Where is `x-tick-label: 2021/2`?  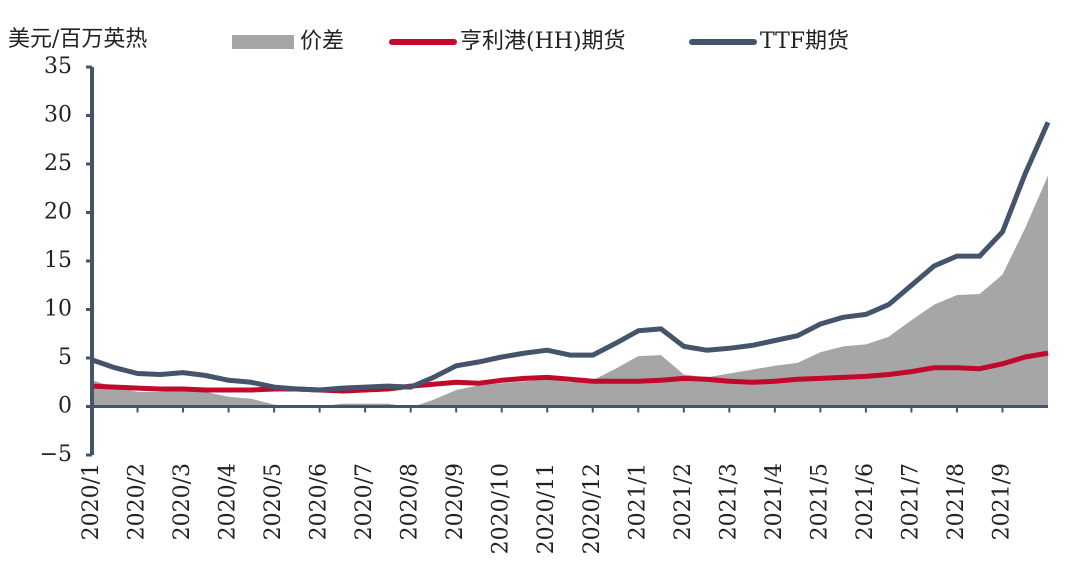
x-tick-label: 2021/2 is located at coordinates (683, 501).